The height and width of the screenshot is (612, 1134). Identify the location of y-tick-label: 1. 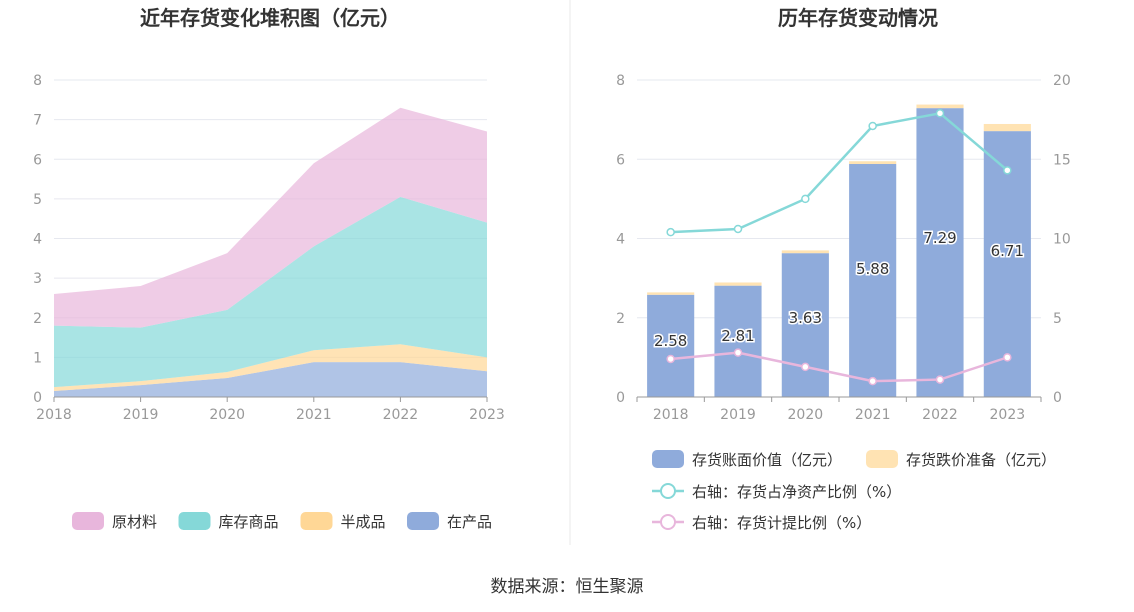
(37, 358).